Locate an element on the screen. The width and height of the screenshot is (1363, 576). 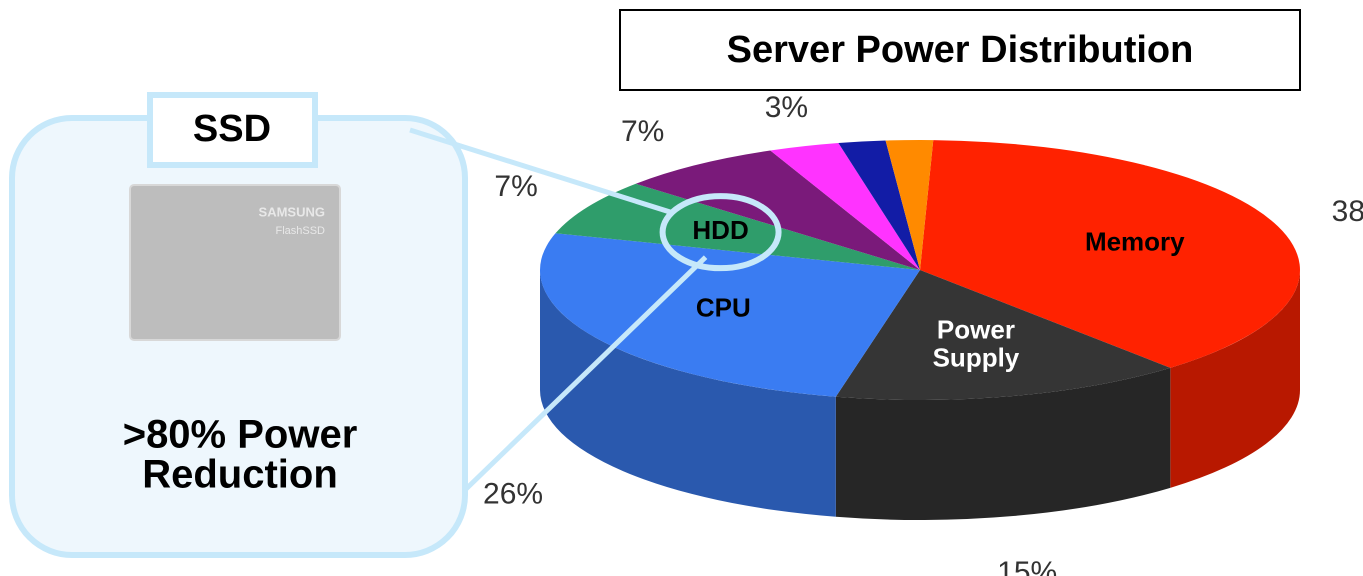
value-label: 26% is located at coordinates (513, 493).